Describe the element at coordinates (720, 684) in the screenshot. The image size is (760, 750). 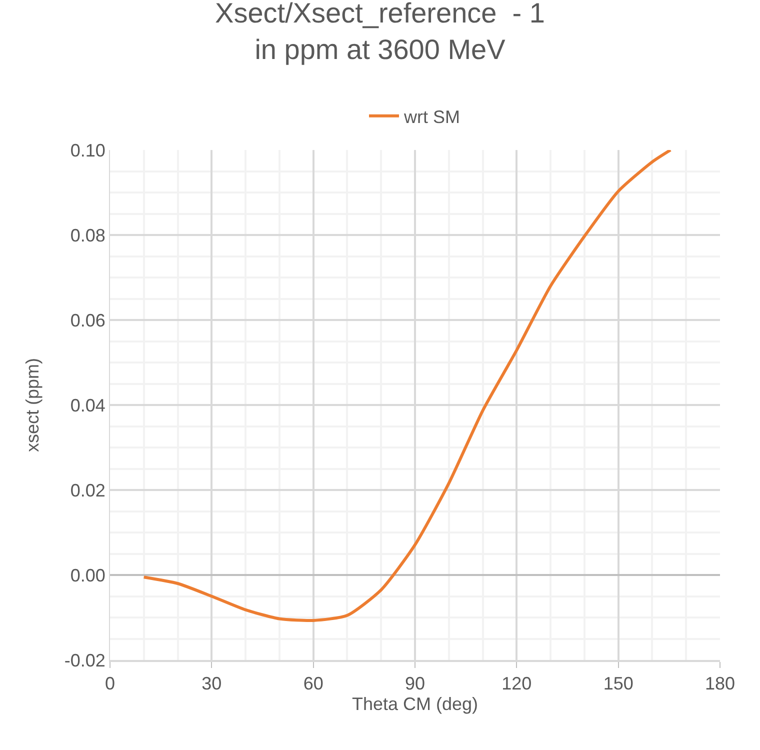
I see `x-tick-label: 180` at that location.